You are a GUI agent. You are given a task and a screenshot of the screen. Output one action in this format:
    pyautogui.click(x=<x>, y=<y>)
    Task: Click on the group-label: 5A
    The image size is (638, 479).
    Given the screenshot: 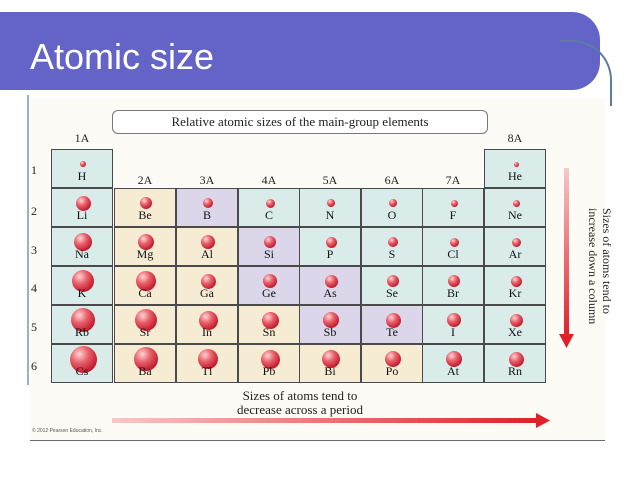 What is the action you would take?
    pyautogui.click(x=330, y=180)
    